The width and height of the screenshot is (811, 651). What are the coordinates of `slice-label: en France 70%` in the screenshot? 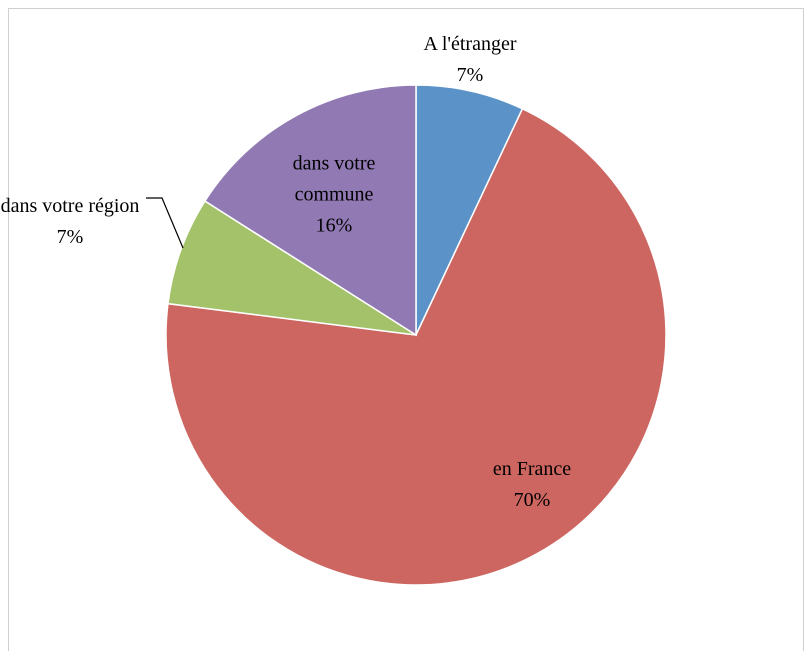 It's located at (532, 485).